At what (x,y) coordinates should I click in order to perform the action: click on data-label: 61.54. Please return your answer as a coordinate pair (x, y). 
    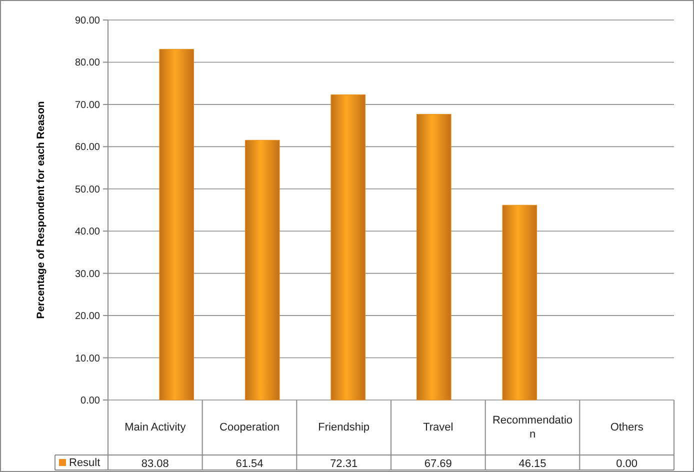
    Looking at the image, I should click on (250, 464).